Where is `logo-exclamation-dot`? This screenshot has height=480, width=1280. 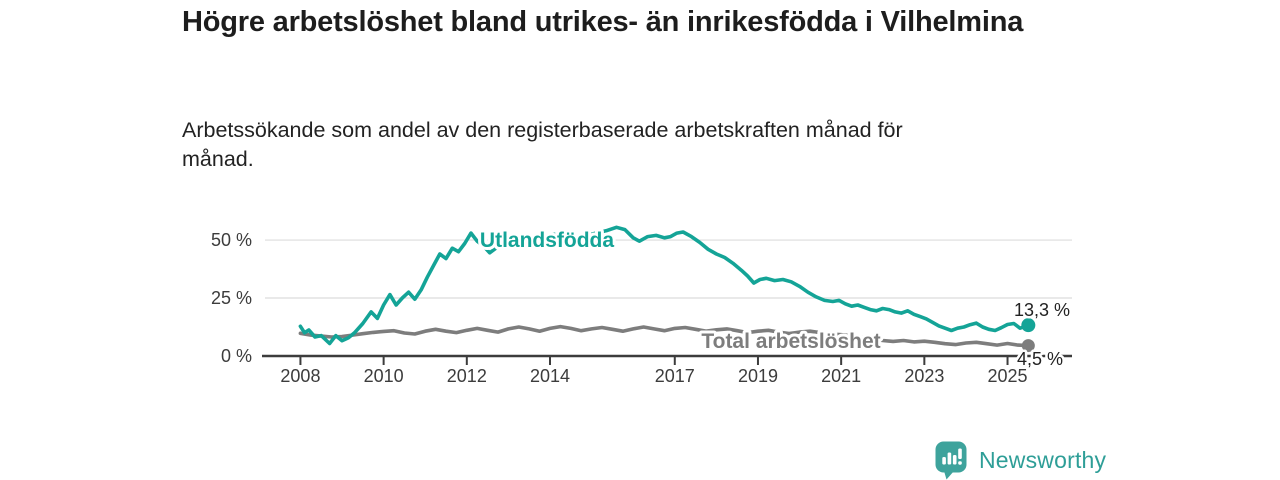 logo-exclamation-dot is located at coordinates (960, 463).